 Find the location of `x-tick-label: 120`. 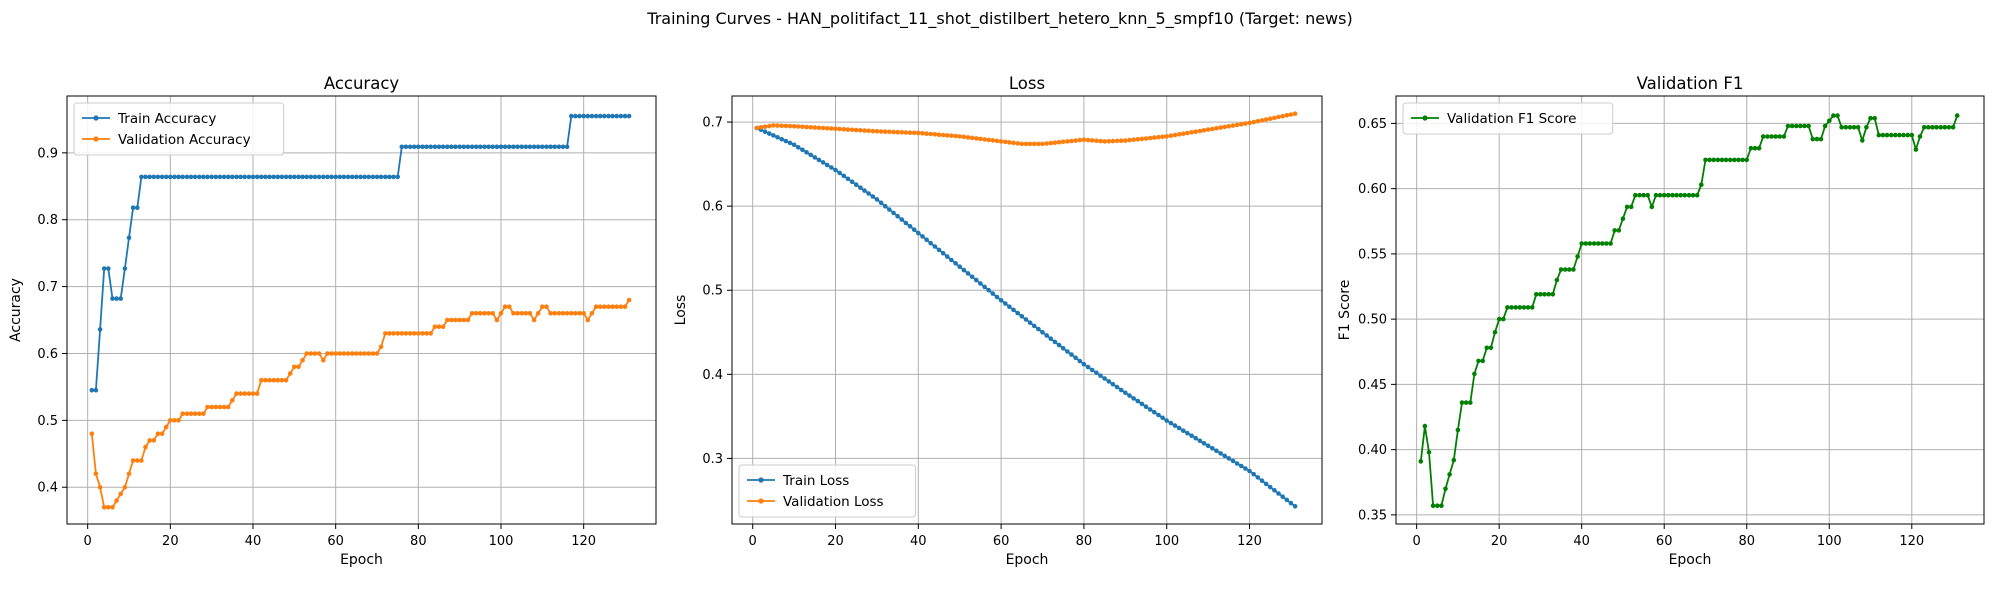

x-tick-label: 120 is located at coordinates (583, 541).